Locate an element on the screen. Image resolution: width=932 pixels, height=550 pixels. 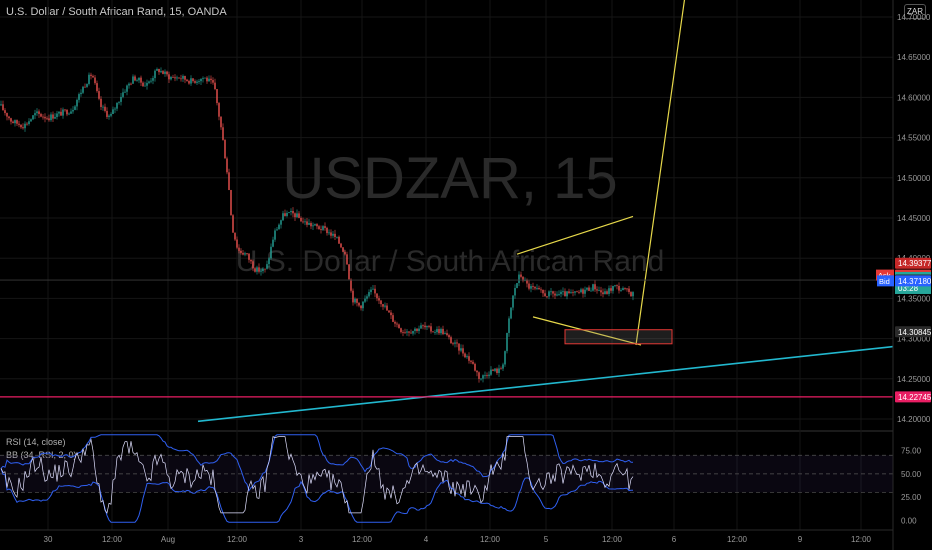
ascending-trendline is located at coordinates (545, 384).